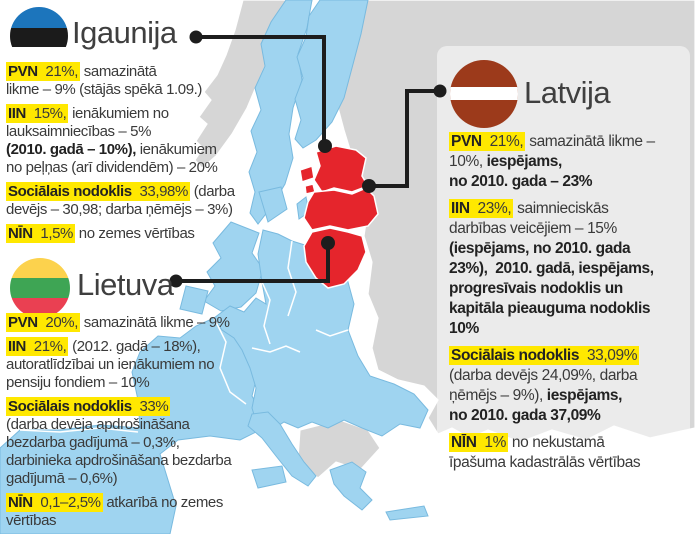 This screenshot has height=534, width=695. Describe the element at coordinates (135, 233) in the screenshot. I see `tax-text: no zemes vērtības` at that location.